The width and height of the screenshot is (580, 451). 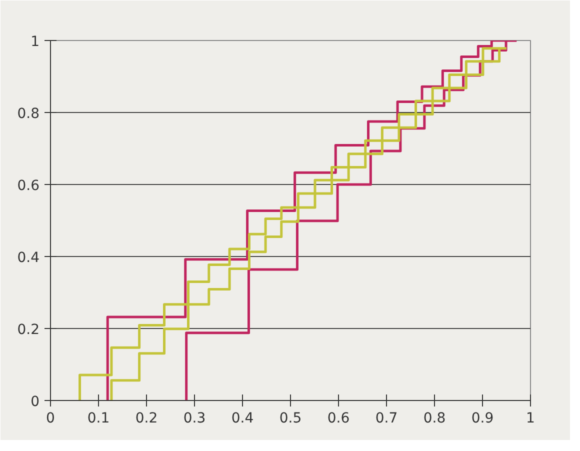 What do you see at coordinates (434, 418) in the screenshot?
I see `x-tick-label: 0.8` at bounding box center [434, 418].